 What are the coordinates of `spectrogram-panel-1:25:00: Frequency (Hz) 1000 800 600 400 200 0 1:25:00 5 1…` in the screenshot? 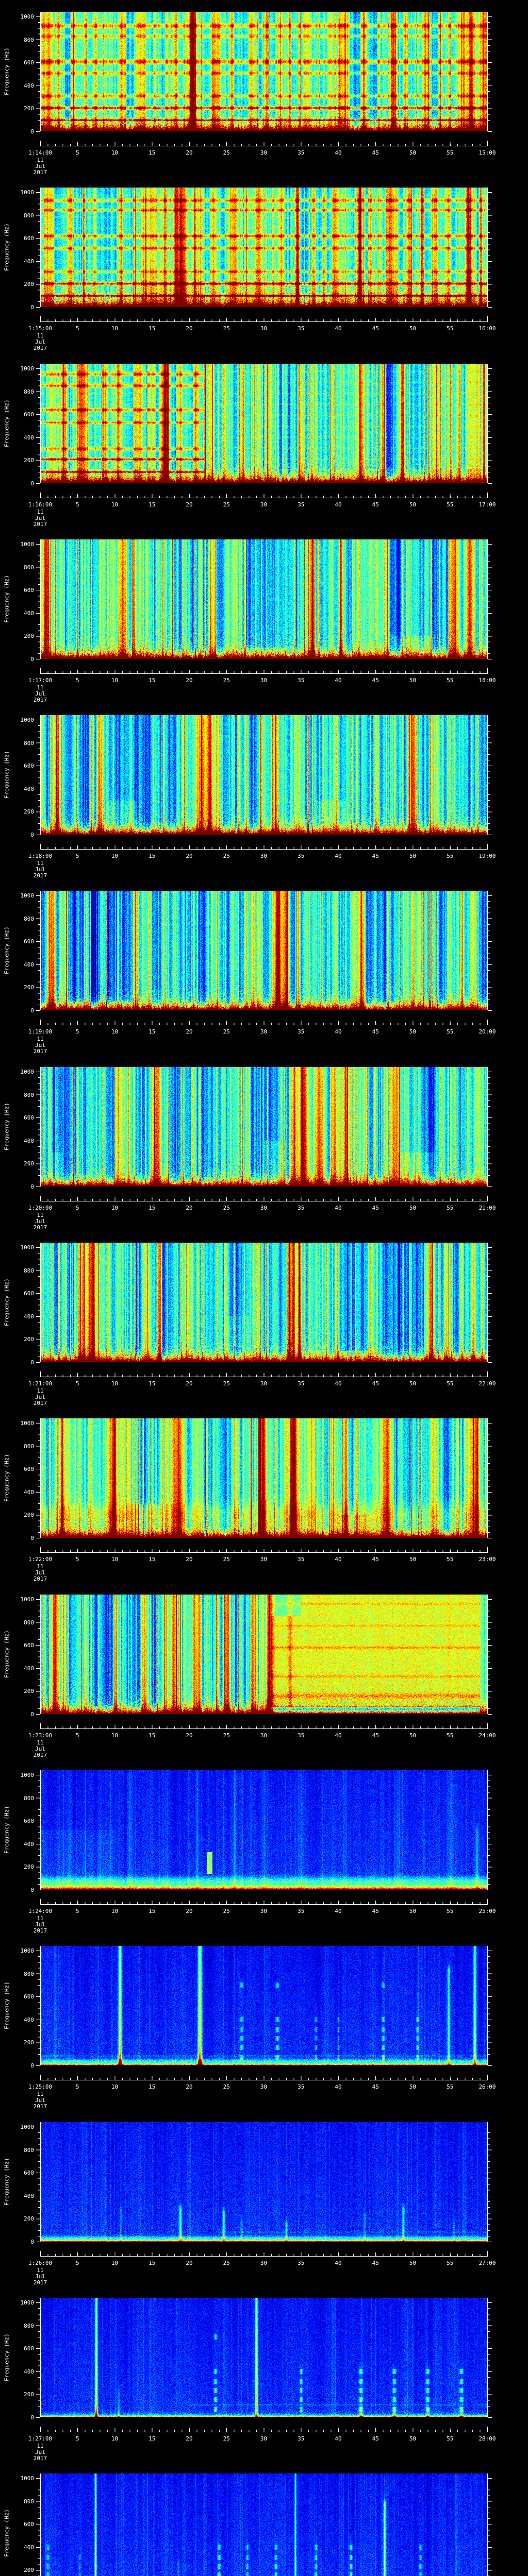 It's located at (264, 2022).